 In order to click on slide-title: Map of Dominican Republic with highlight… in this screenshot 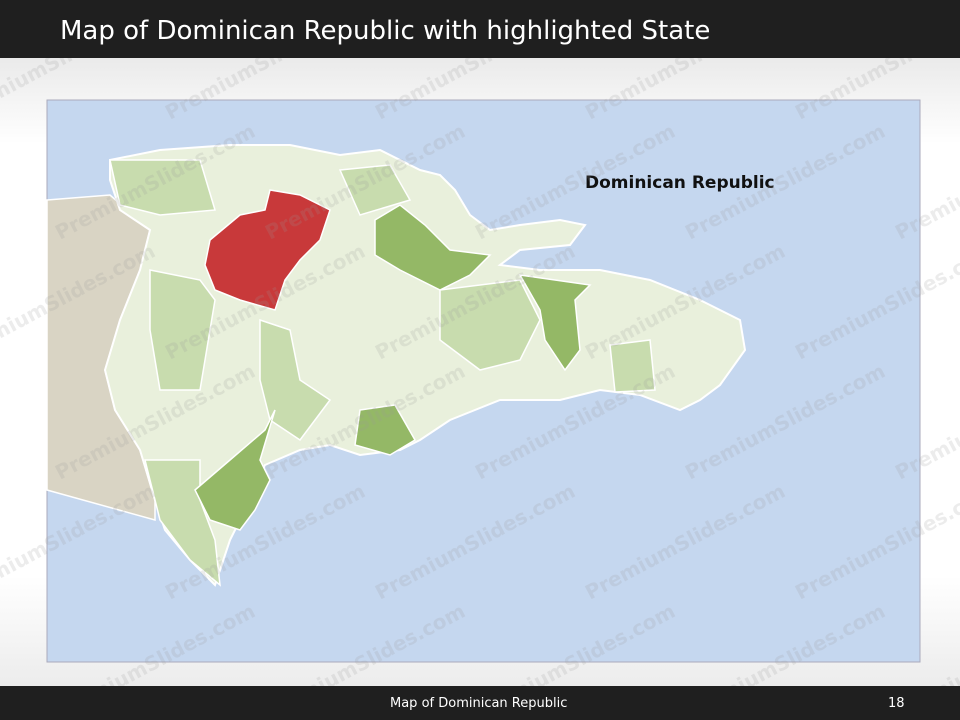, I will do `click(385, 31)`.